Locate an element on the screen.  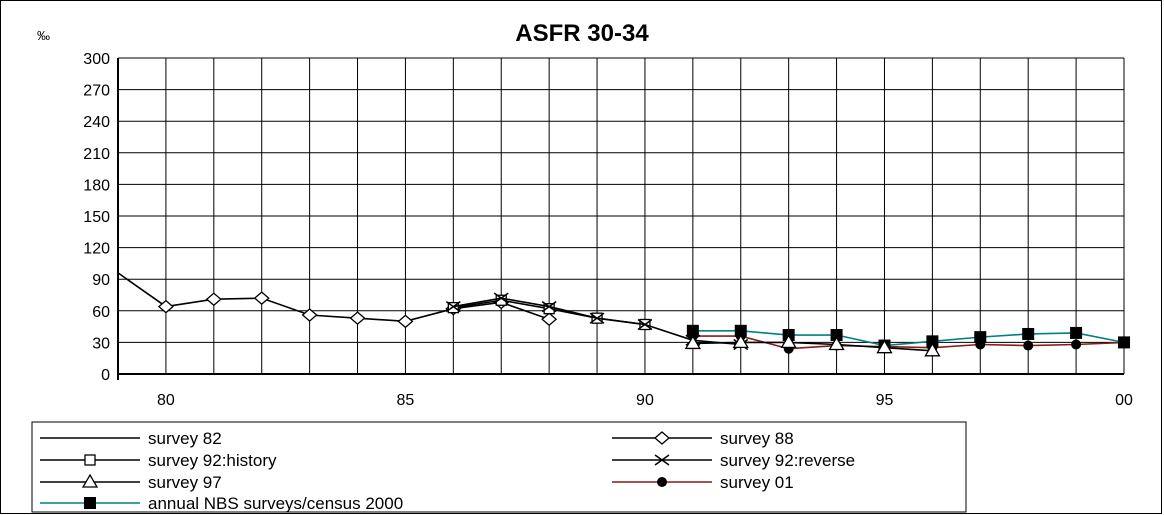
y-tick-label: 0 is located at coordinates (105, 375).